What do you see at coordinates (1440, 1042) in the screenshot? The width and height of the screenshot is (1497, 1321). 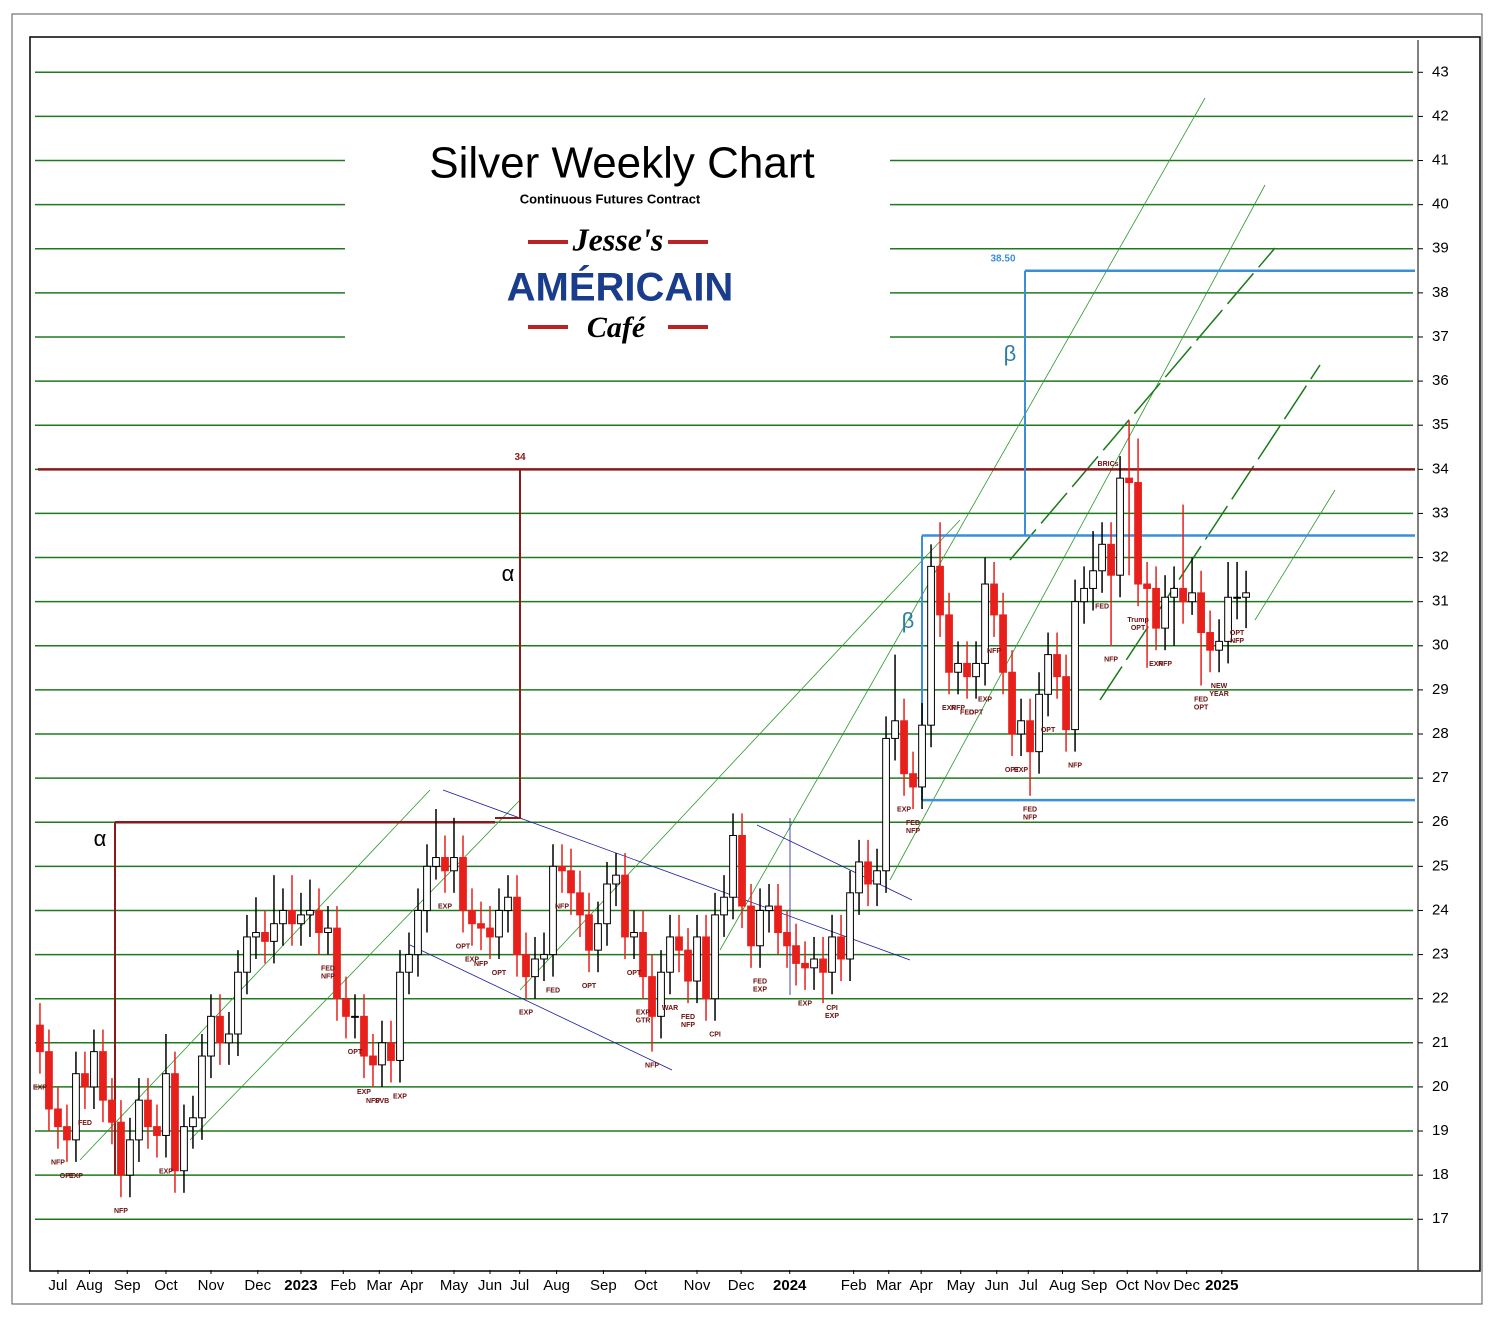 I see `y-tick-label: 21` at bounding box center [1440, 1042].